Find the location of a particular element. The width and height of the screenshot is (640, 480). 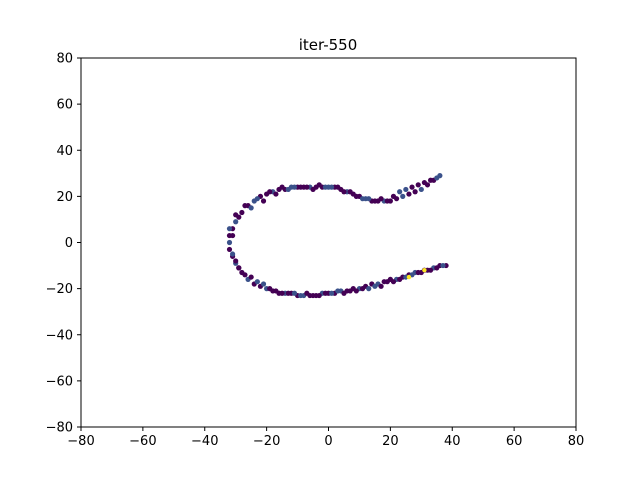

y-tick-label: 20 is located at coordinates (64, 197).